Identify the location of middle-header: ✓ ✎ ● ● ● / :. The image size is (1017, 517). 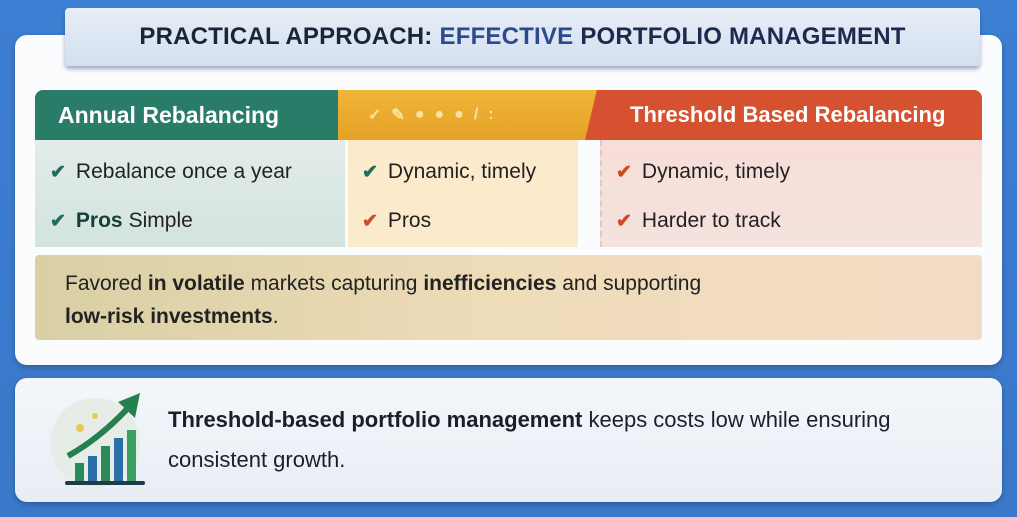
(468, 115).